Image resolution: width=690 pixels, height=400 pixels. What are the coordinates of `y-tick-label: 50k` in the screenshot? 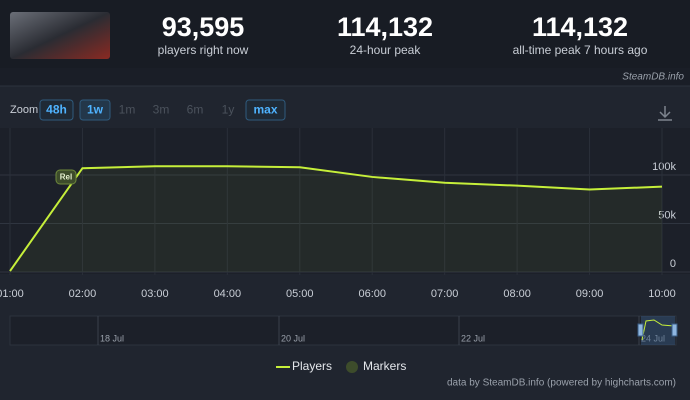 It's located at (667, 215).